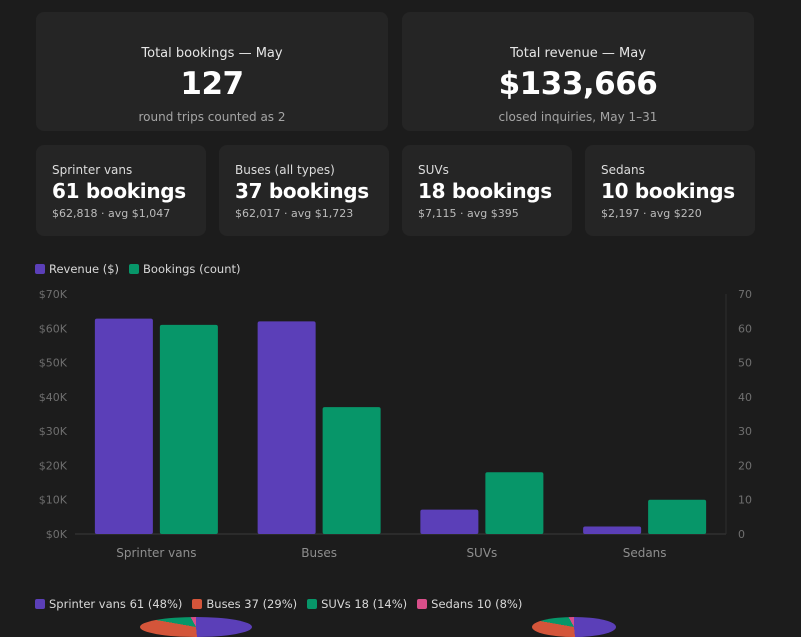 The width and height of the screenshot is (801, 637). What do you see at coordinates (578, 117) in the screenshot?
I see `total-revenue-note: closed inquiries, May 1–31` at bounding box center [578, 117].